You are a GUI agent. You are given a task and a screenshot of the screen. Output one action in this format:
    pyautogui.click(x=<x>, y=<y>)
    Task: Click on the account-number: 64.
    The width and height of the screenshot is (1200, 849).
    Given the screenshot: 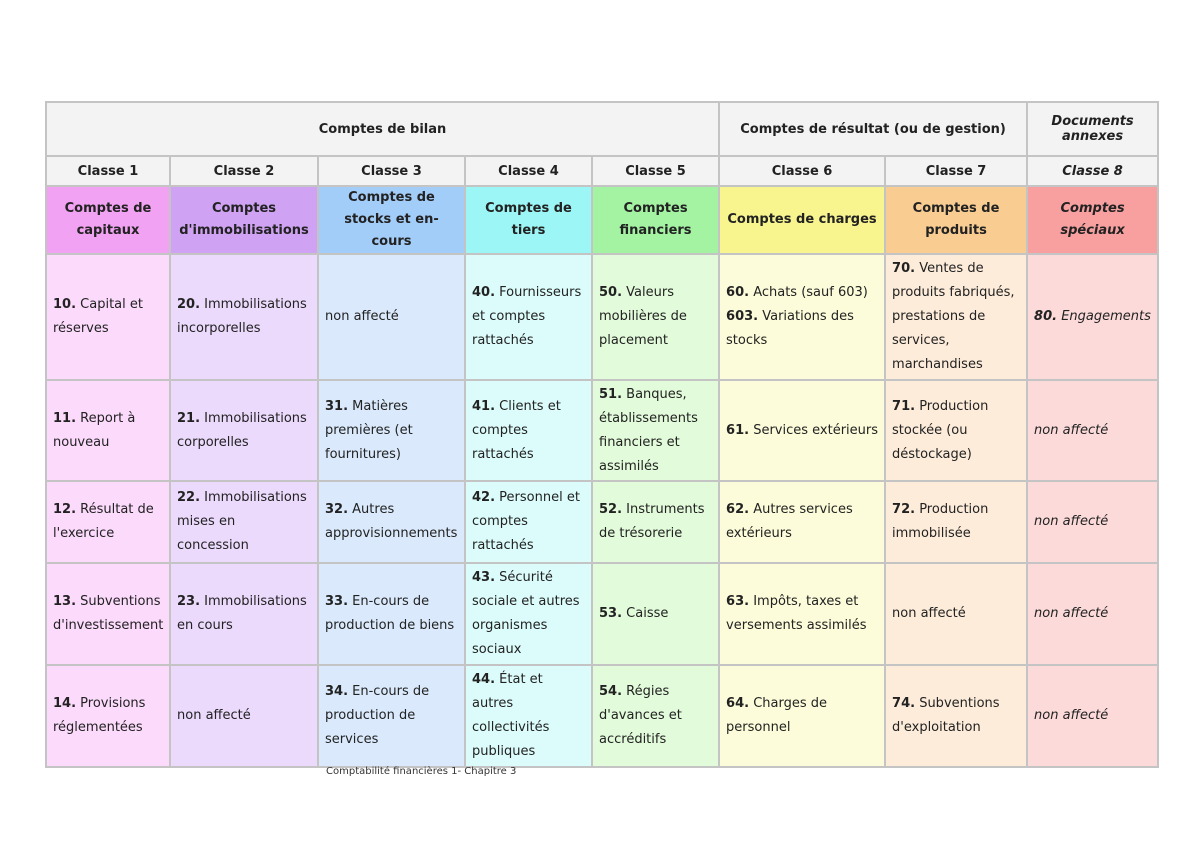 What is the action you would take?
    pyautogui.click(x=738, y=703)
    